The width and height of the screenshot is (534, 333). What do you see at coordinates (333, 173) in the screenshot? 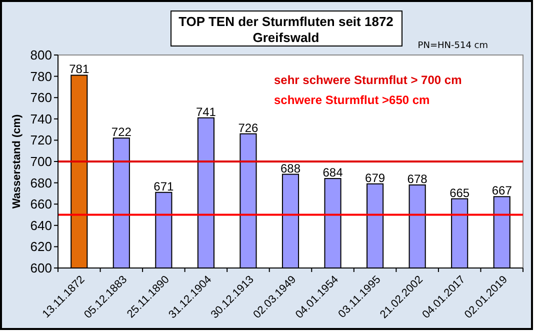
I see `data-label: 684` at bounding box center [333, 173].